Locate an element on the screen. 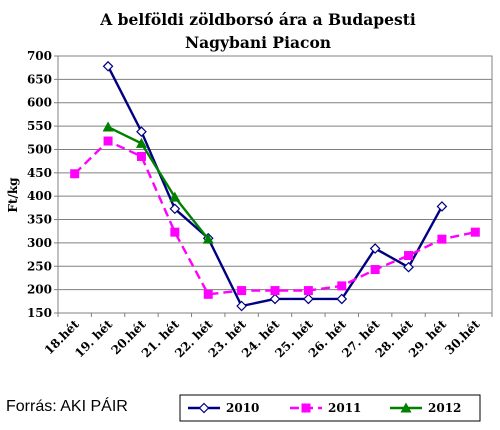 Image resolution: width=500 pixels, height=430 pixels. x-tick-label: 19. hét is located at coordinates (93, 338).